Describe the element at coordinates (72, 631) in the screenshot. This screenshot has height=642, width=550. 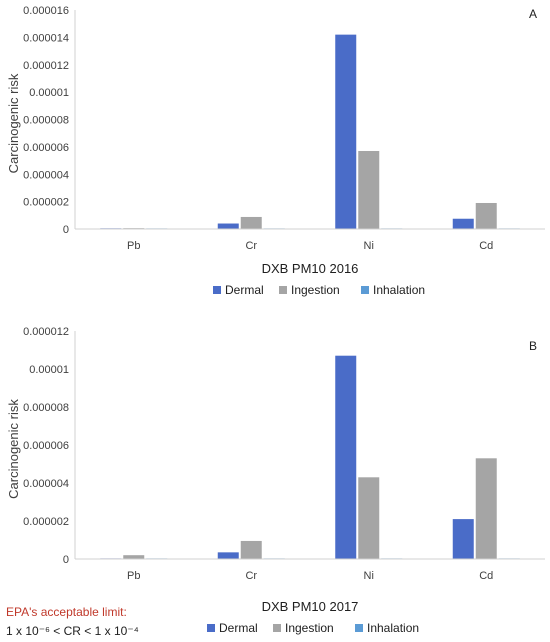
I see `epa-limit-range: 1 x 10⁻⁶ < CR < 1 x 10⁻⁴` at that location.